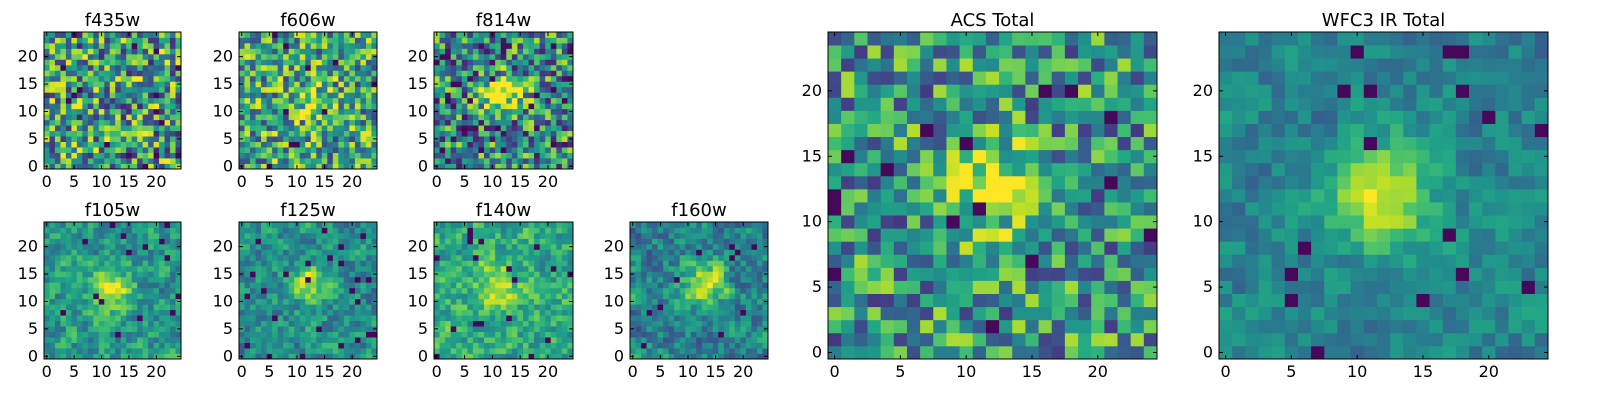 This screenshot has width=1600, height=400. Describe the element at coordinates (688, 371) in the screenshot. I see `x-tick-label: 10` at that location.